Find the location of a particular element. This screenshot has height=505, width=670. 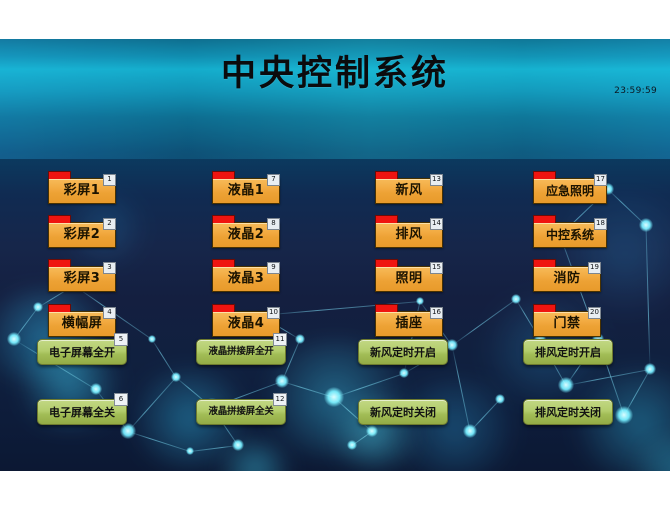

folder-button-label: 横幅屏 is located at coordinates (82, 323).